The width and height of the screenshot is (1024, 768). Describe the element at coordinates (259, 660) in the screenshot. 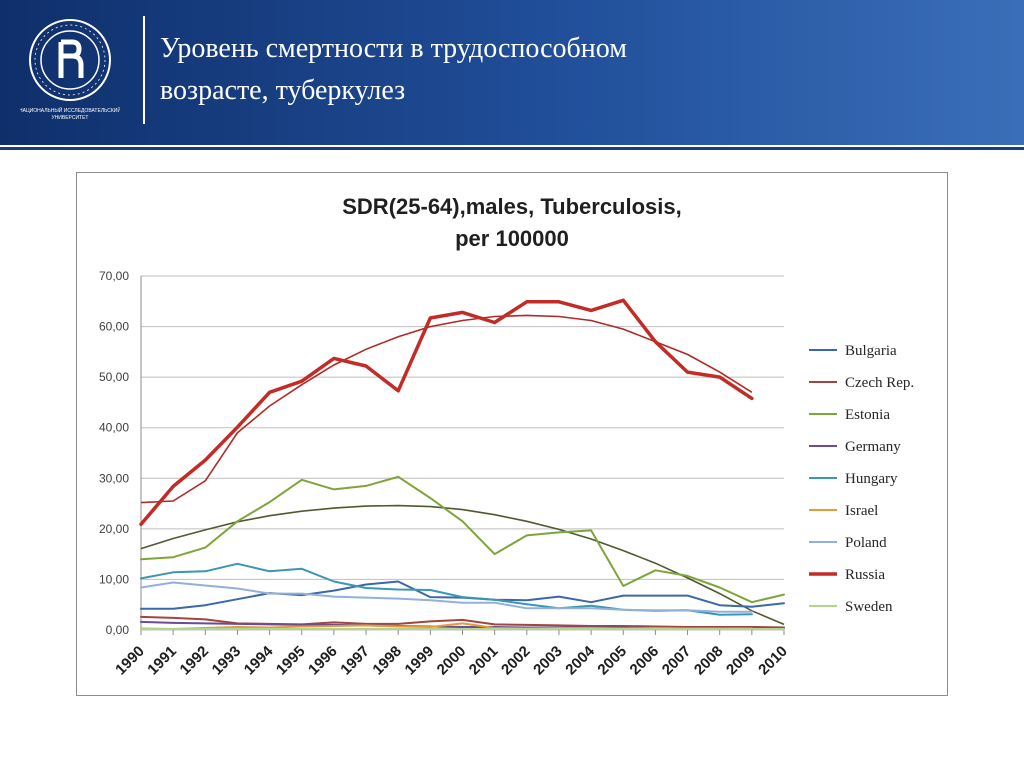

I see `x-tick-label: 1994` at that location.